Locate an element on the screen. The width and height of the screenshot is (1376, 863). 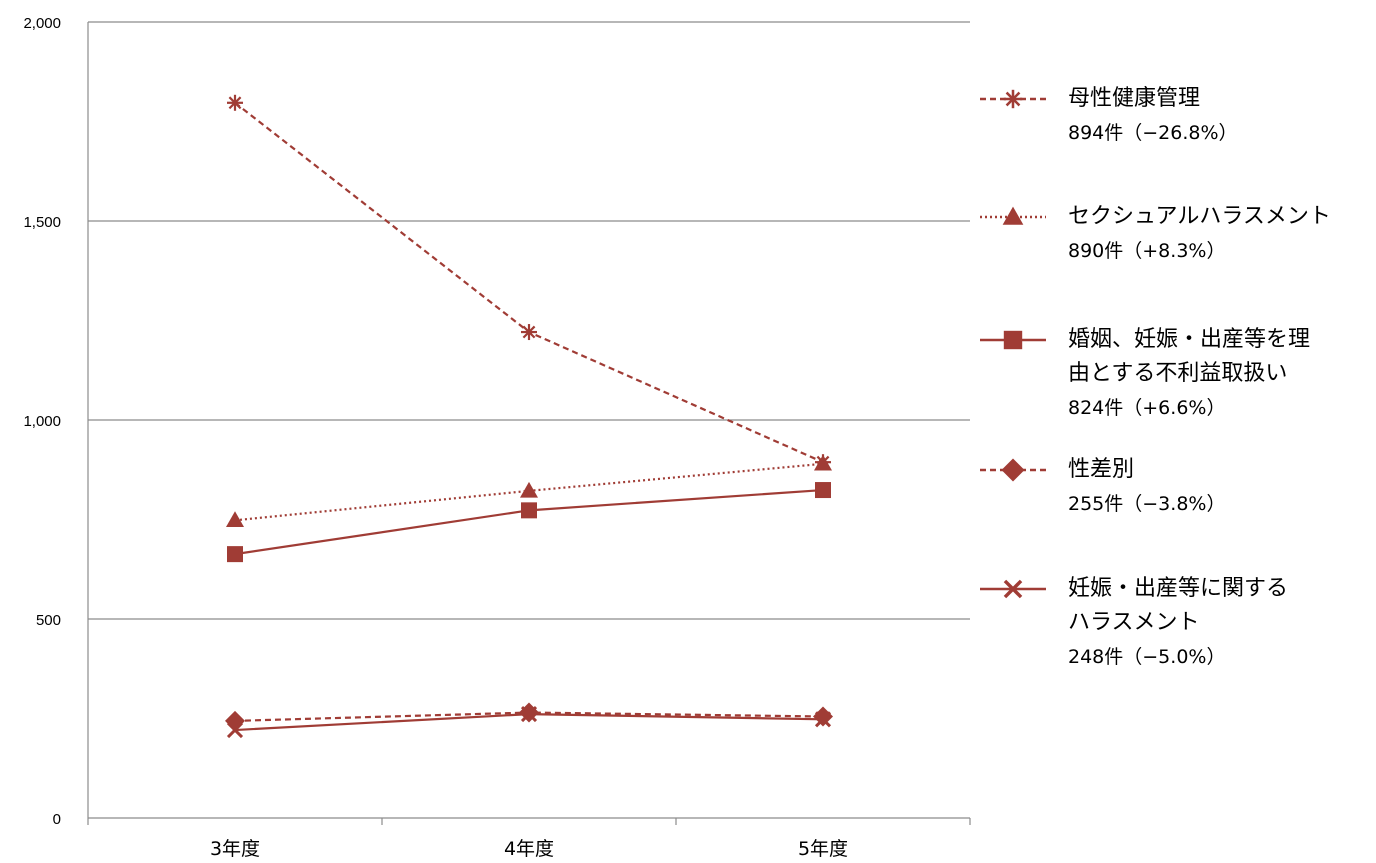
y-tick-label: 1,000 is located at coordinates (42, 421).